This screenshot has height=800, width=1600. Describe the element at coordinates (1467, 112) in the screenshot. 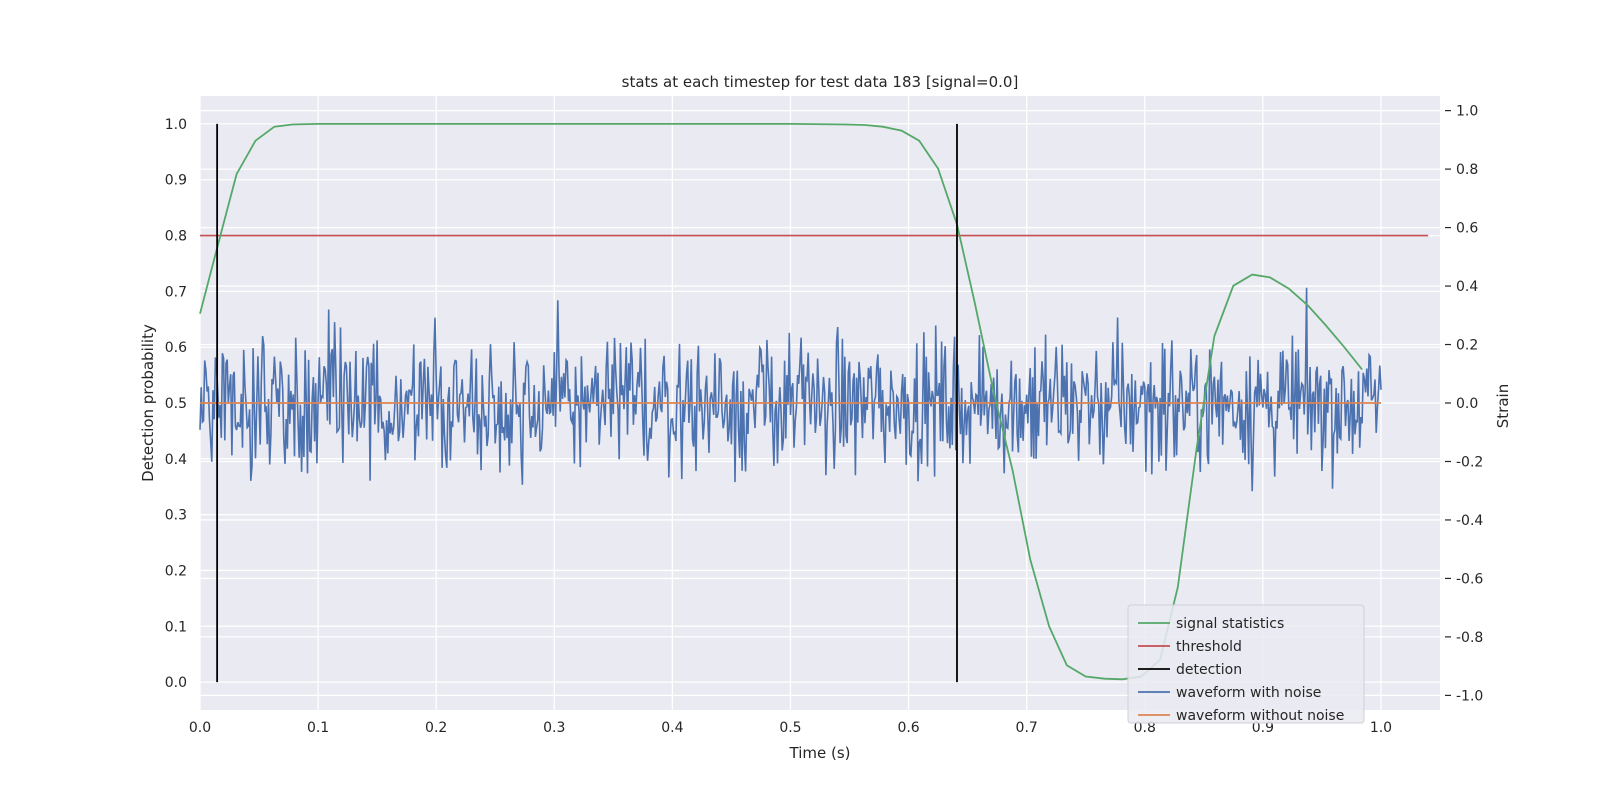

I see `y-tick-label-right: 1.0` at that location.